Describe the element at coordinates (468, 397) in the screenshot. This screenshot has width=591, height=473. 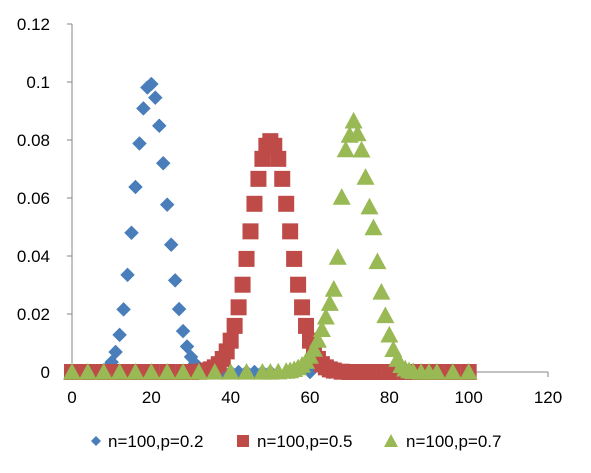
I see `x-tick-label: 100` at that location.